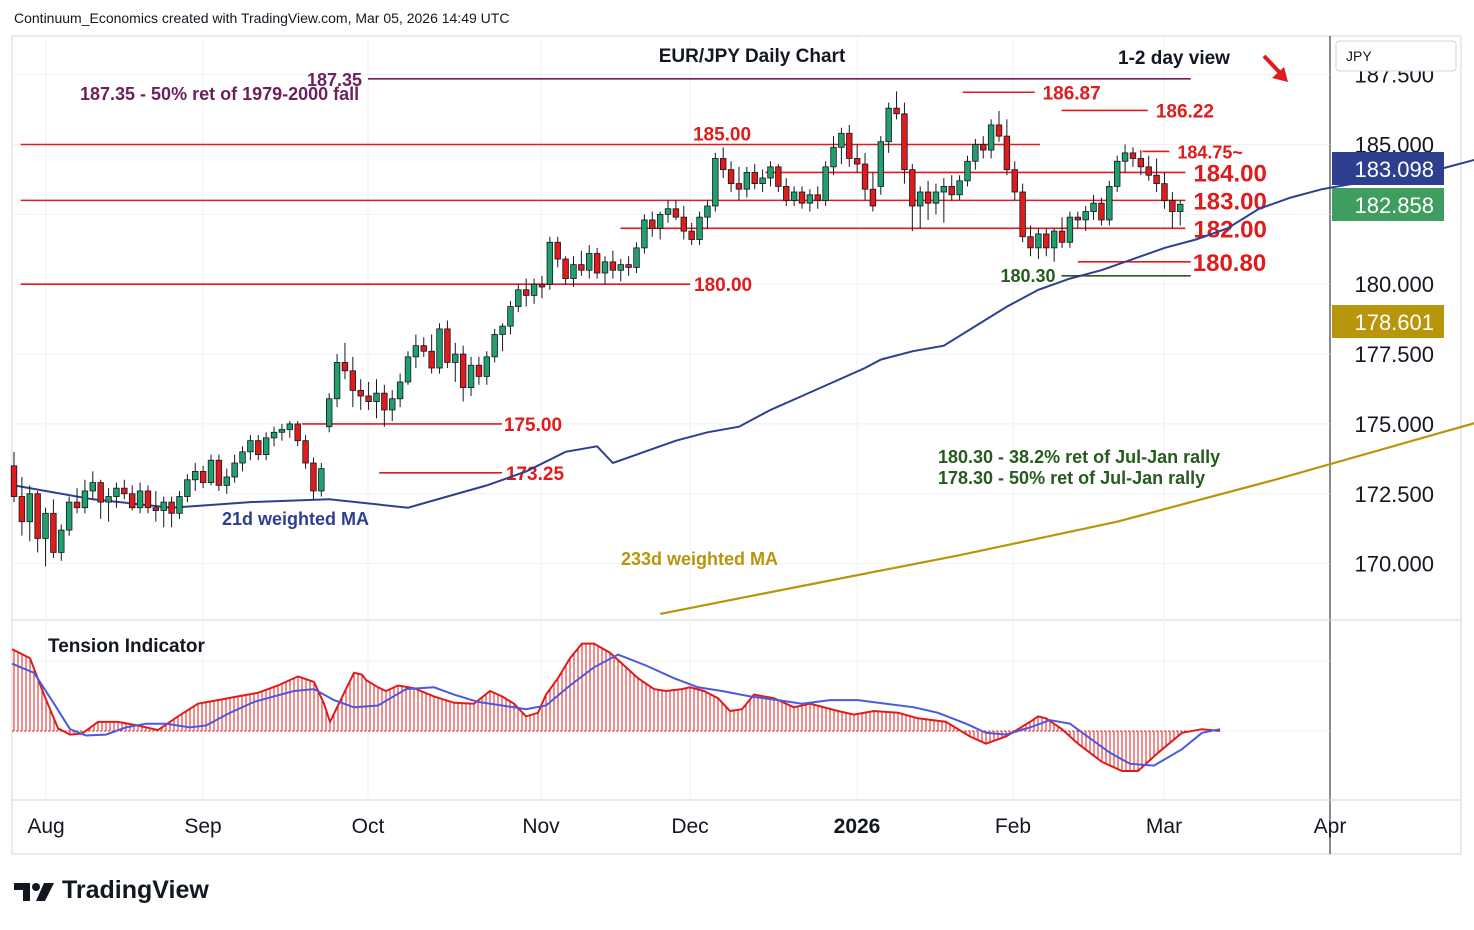 The image size is (1474, 930). I want to click on price-tick-label: 175.000, so click(1394, 424).